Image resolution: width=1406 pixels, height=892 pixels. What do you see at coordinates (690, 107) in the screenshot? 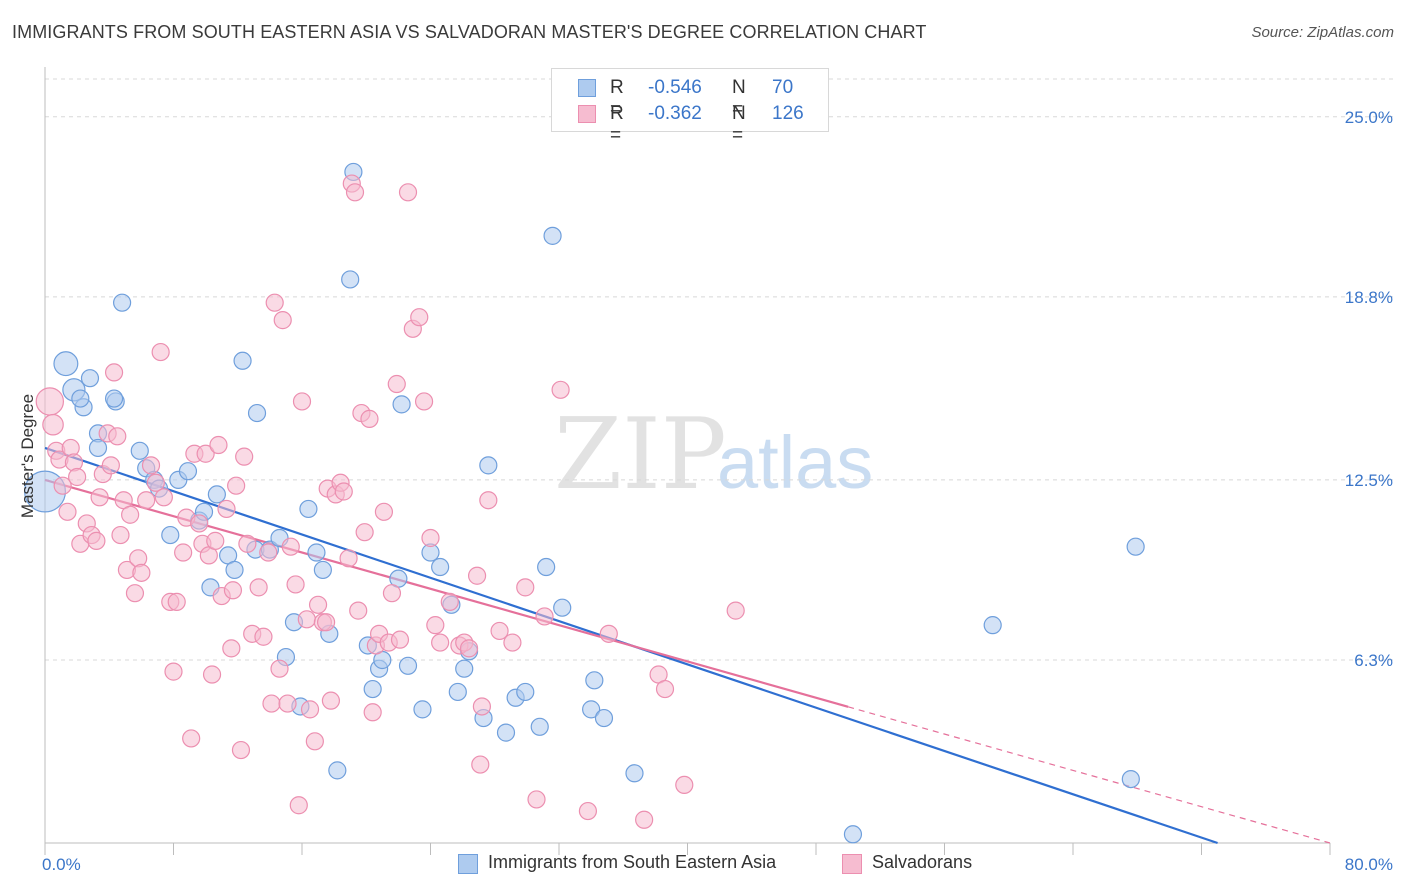
I see `correlation-legend: R = -0.546 N = 70 R = -0.362 N = 126` at bounding box center [690, 107].